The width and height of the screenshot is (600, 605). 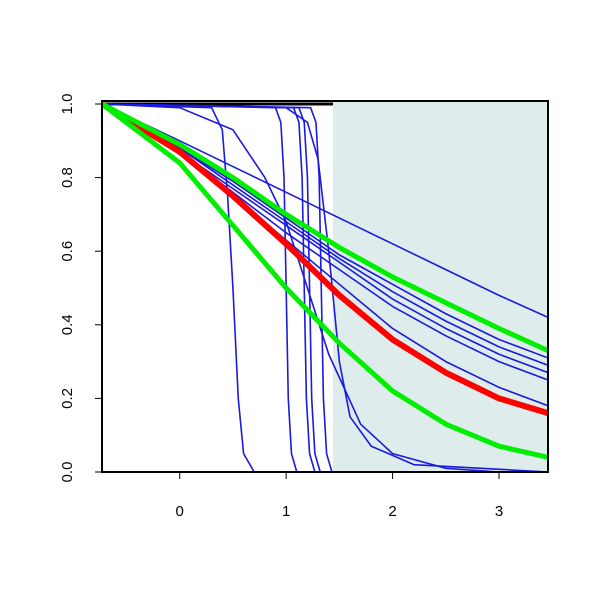 I want to click on x-tick-label: 1, so click(x=286, y=511).